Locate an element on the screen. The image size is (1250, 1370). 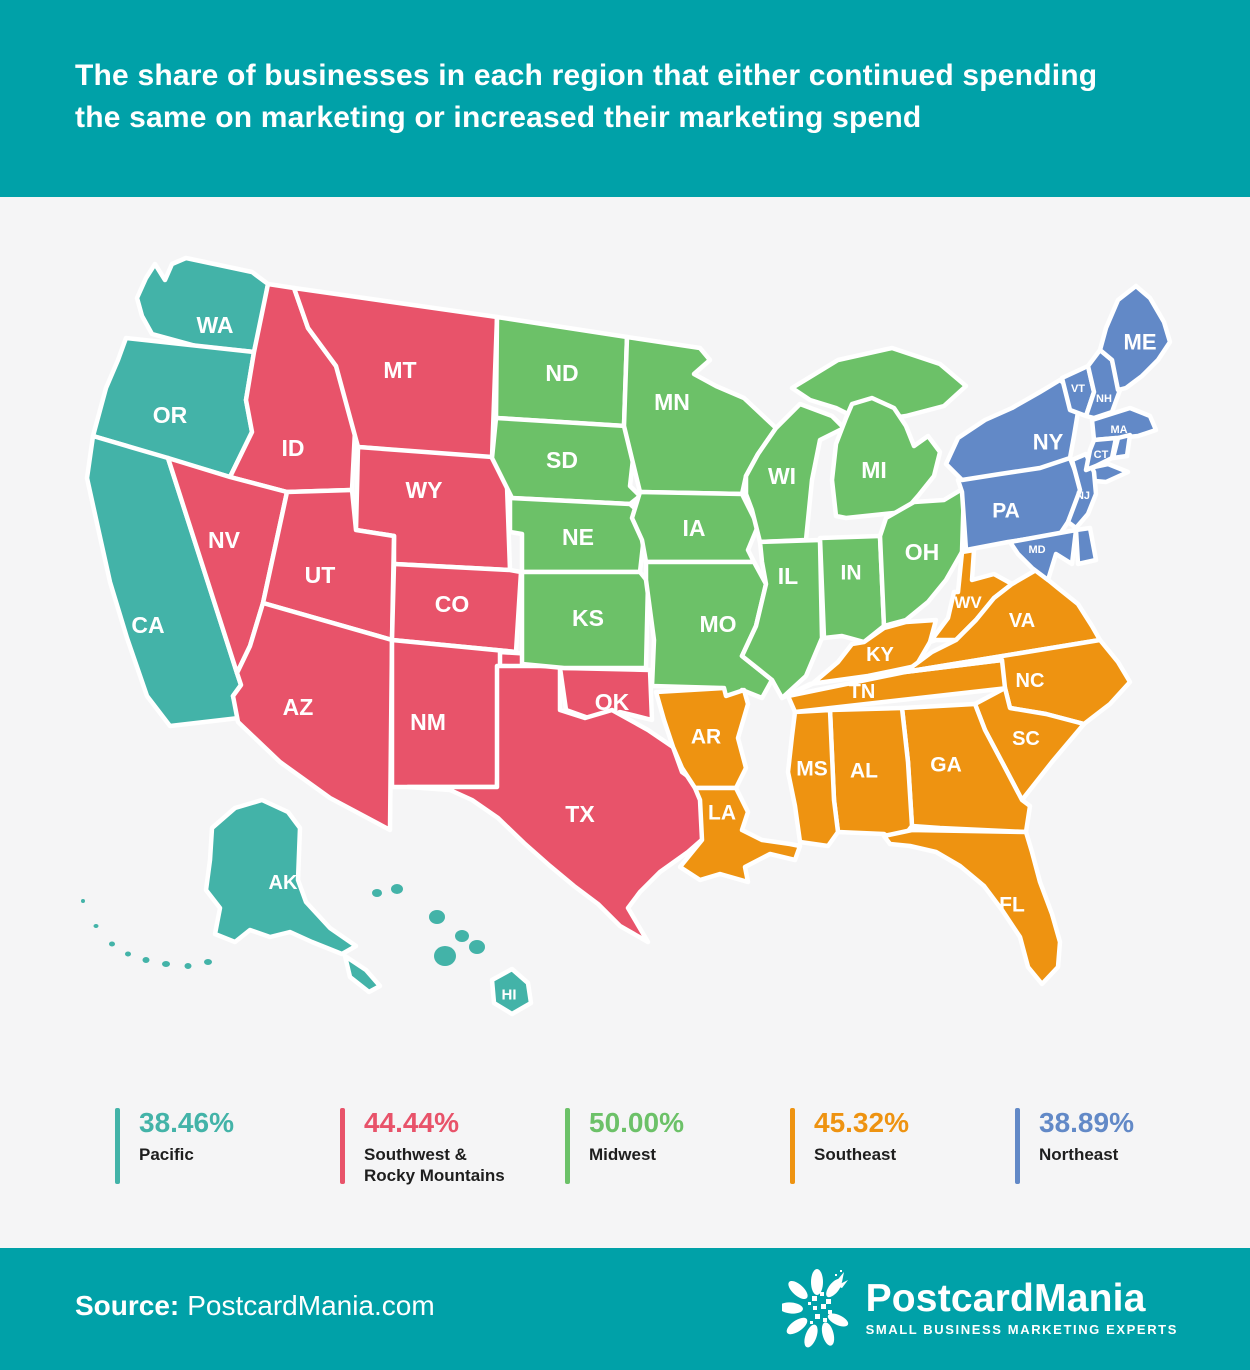
state-ut-label: UT is located at coordinates (320, 575).